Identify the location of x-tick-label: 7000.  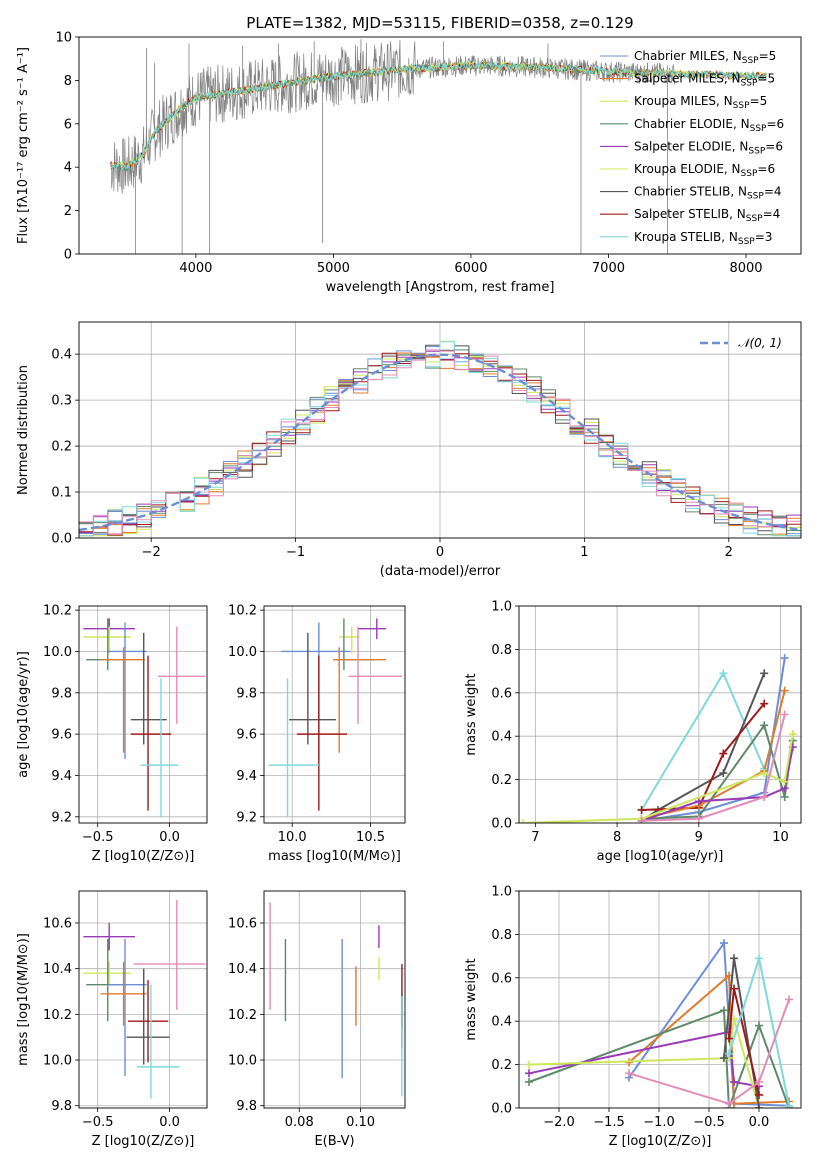
(608, 268).